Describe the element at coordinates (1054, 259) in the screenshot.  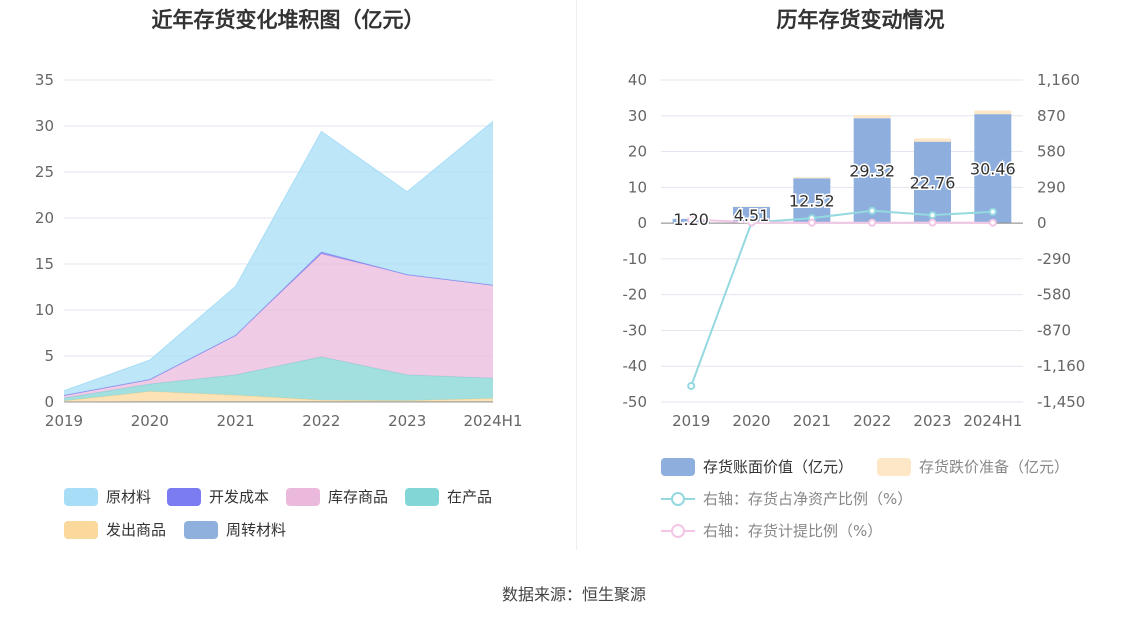
I see `y2-tick-label: -290` at that location.